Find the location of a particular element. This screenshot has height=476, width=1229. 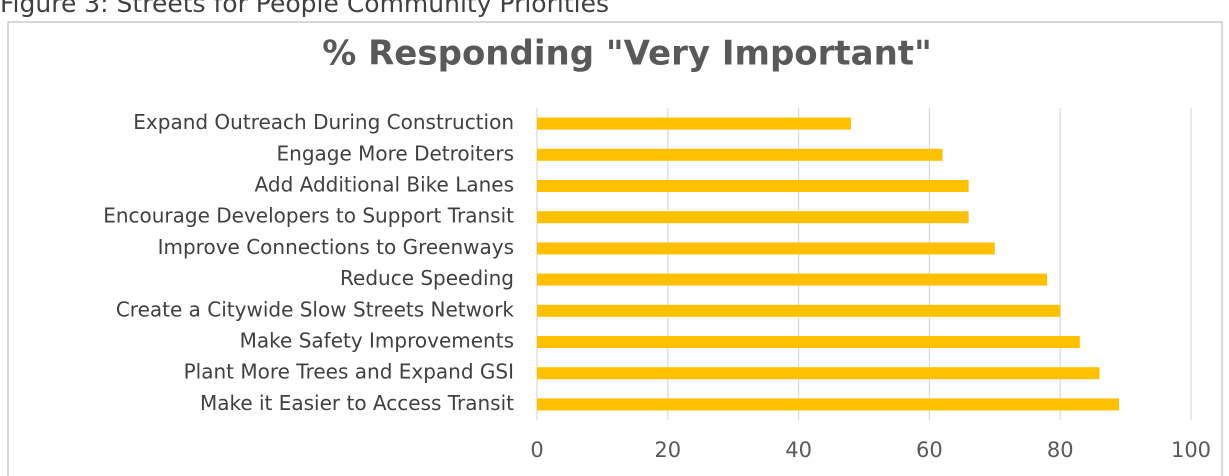

x-tick-label: 20 is located at coordinates (667, 450).